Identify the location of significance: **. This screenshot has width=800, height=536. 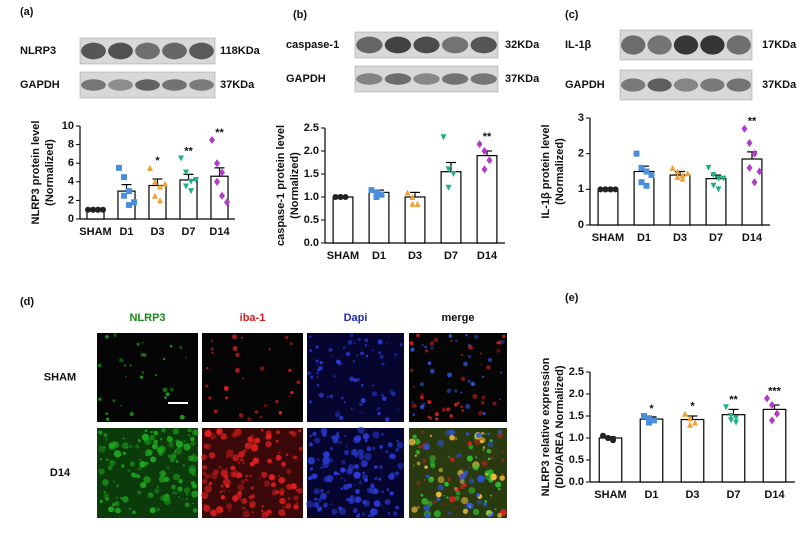
(752, 122).